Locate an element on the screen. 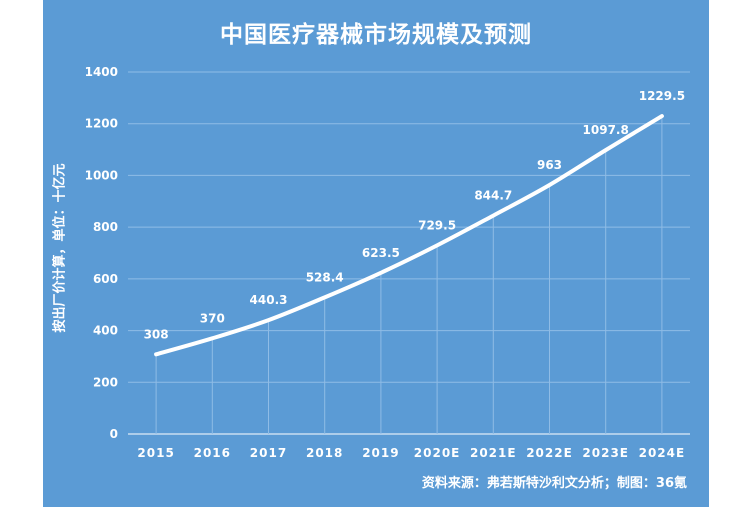 This screenshot has width=747, height=512. y-tick-label: 1400 is located at coordinates (101, 72).